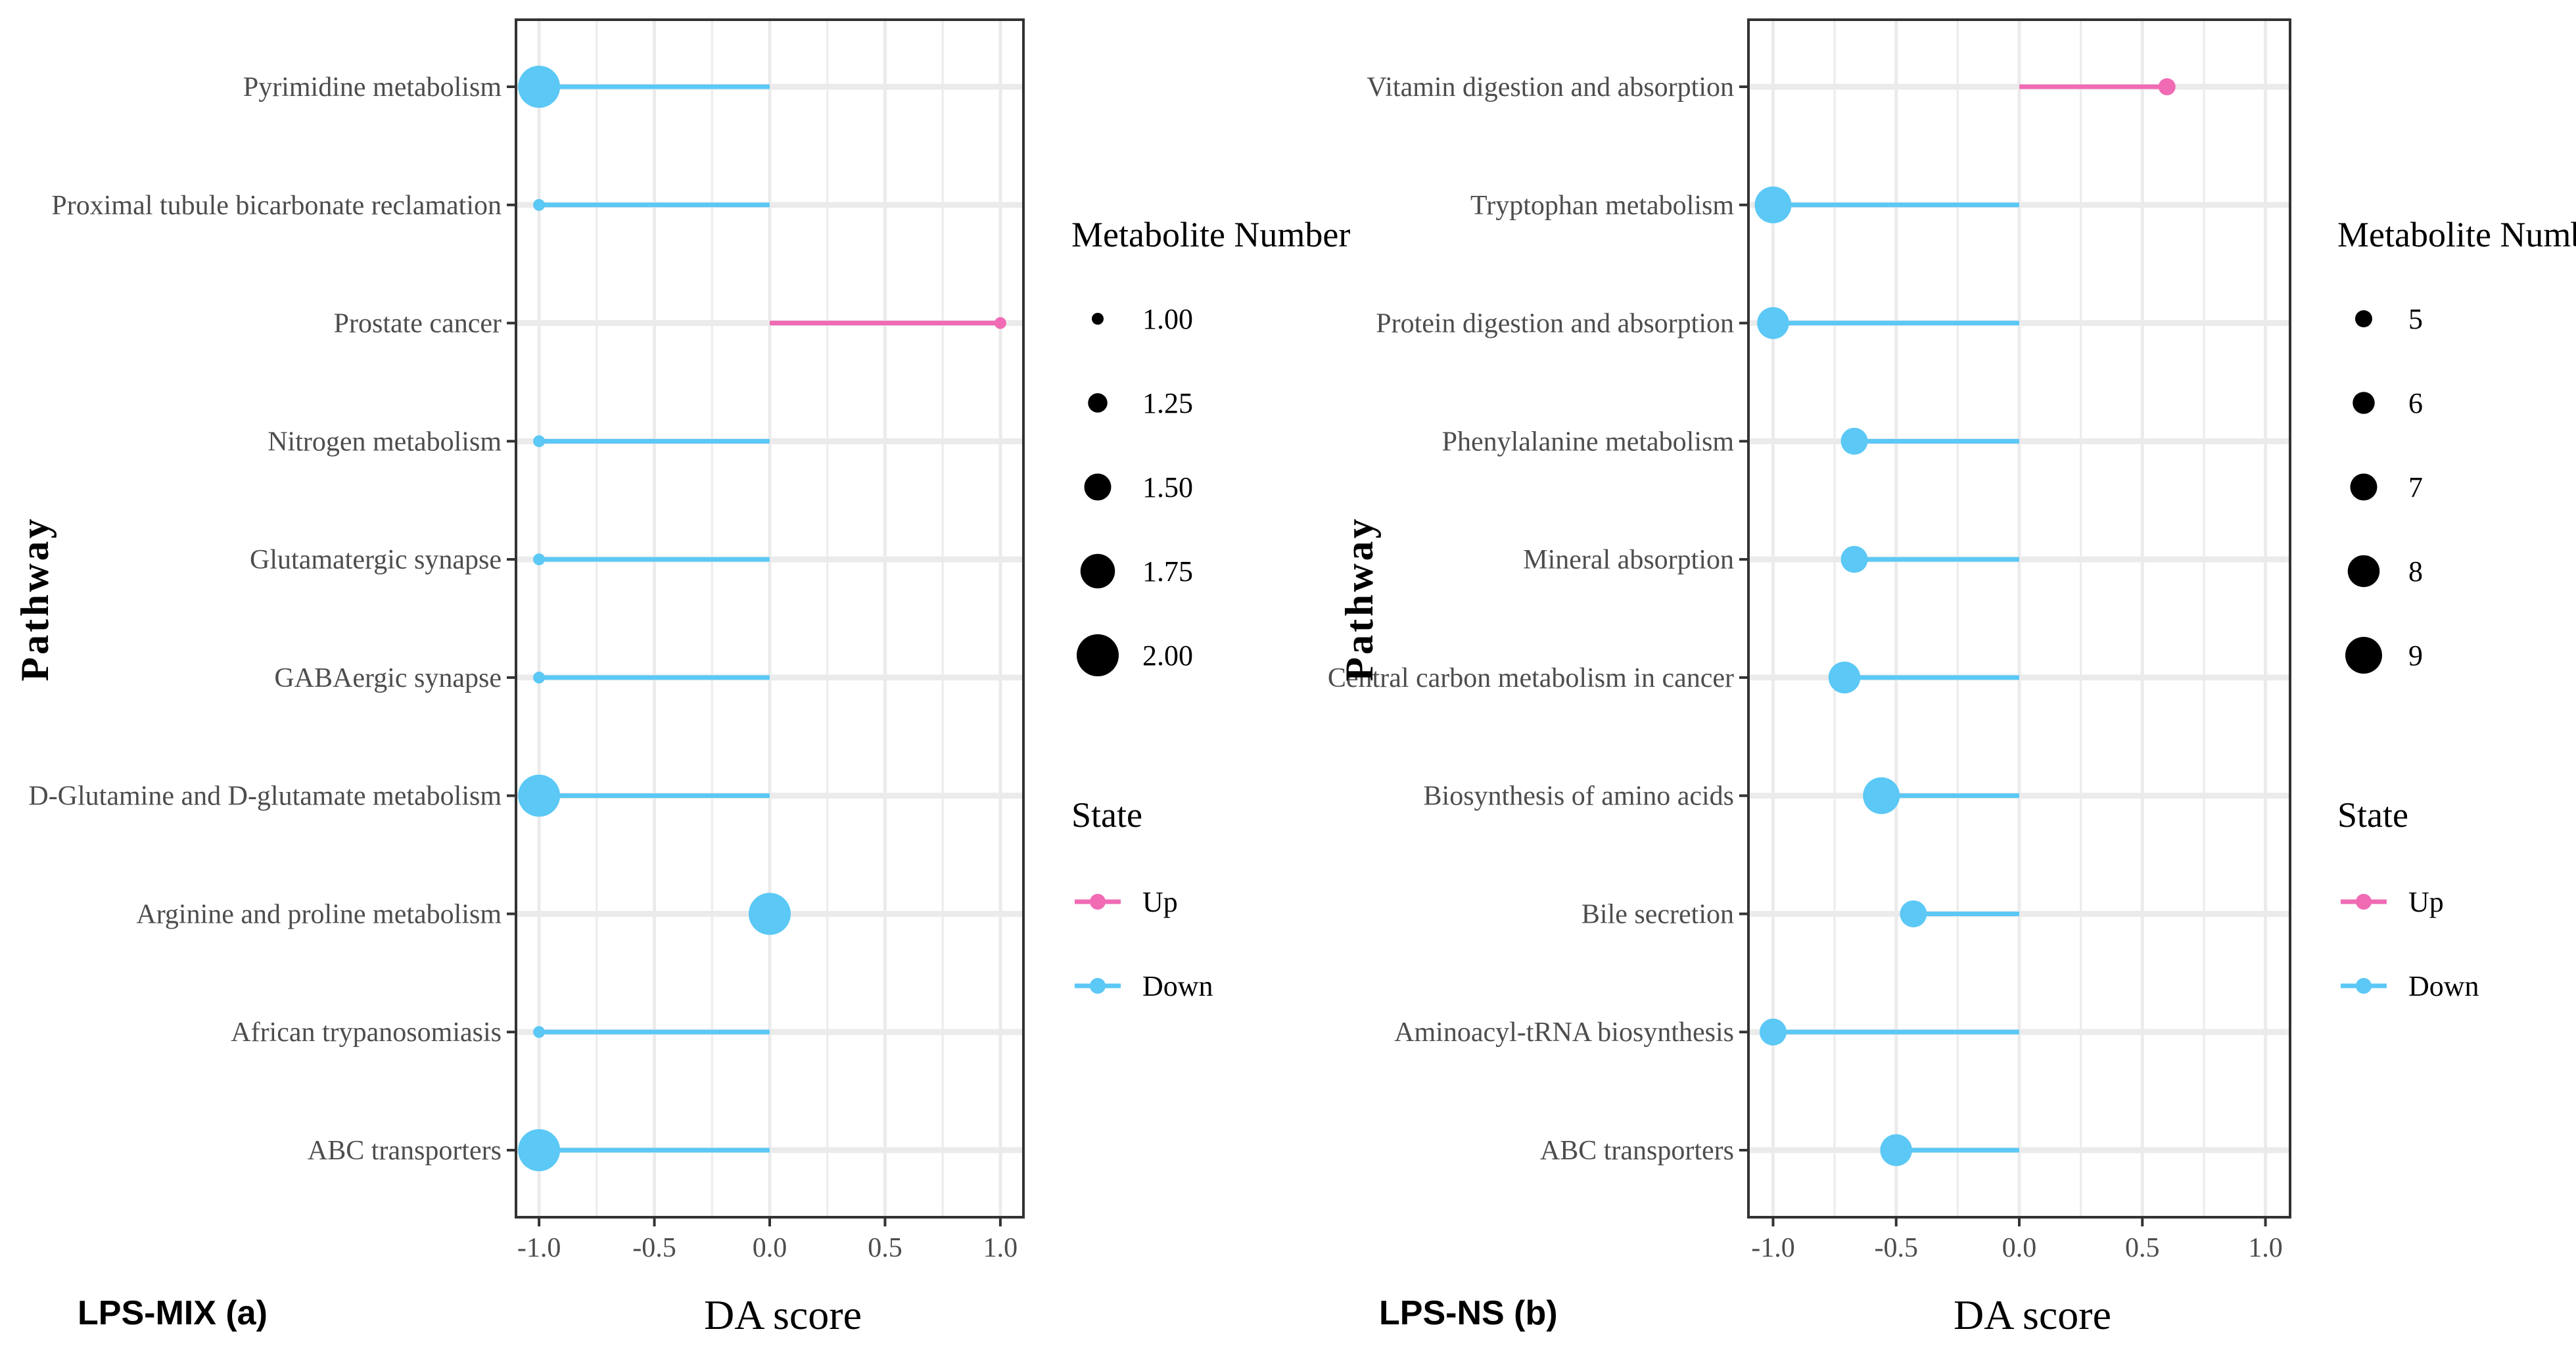 This screenshot has height=1348, width=2576. Describe the element at coordinates (385, 442) in the screenshot. I see `y-tick-label: Nitrogen metabolism` at that location.